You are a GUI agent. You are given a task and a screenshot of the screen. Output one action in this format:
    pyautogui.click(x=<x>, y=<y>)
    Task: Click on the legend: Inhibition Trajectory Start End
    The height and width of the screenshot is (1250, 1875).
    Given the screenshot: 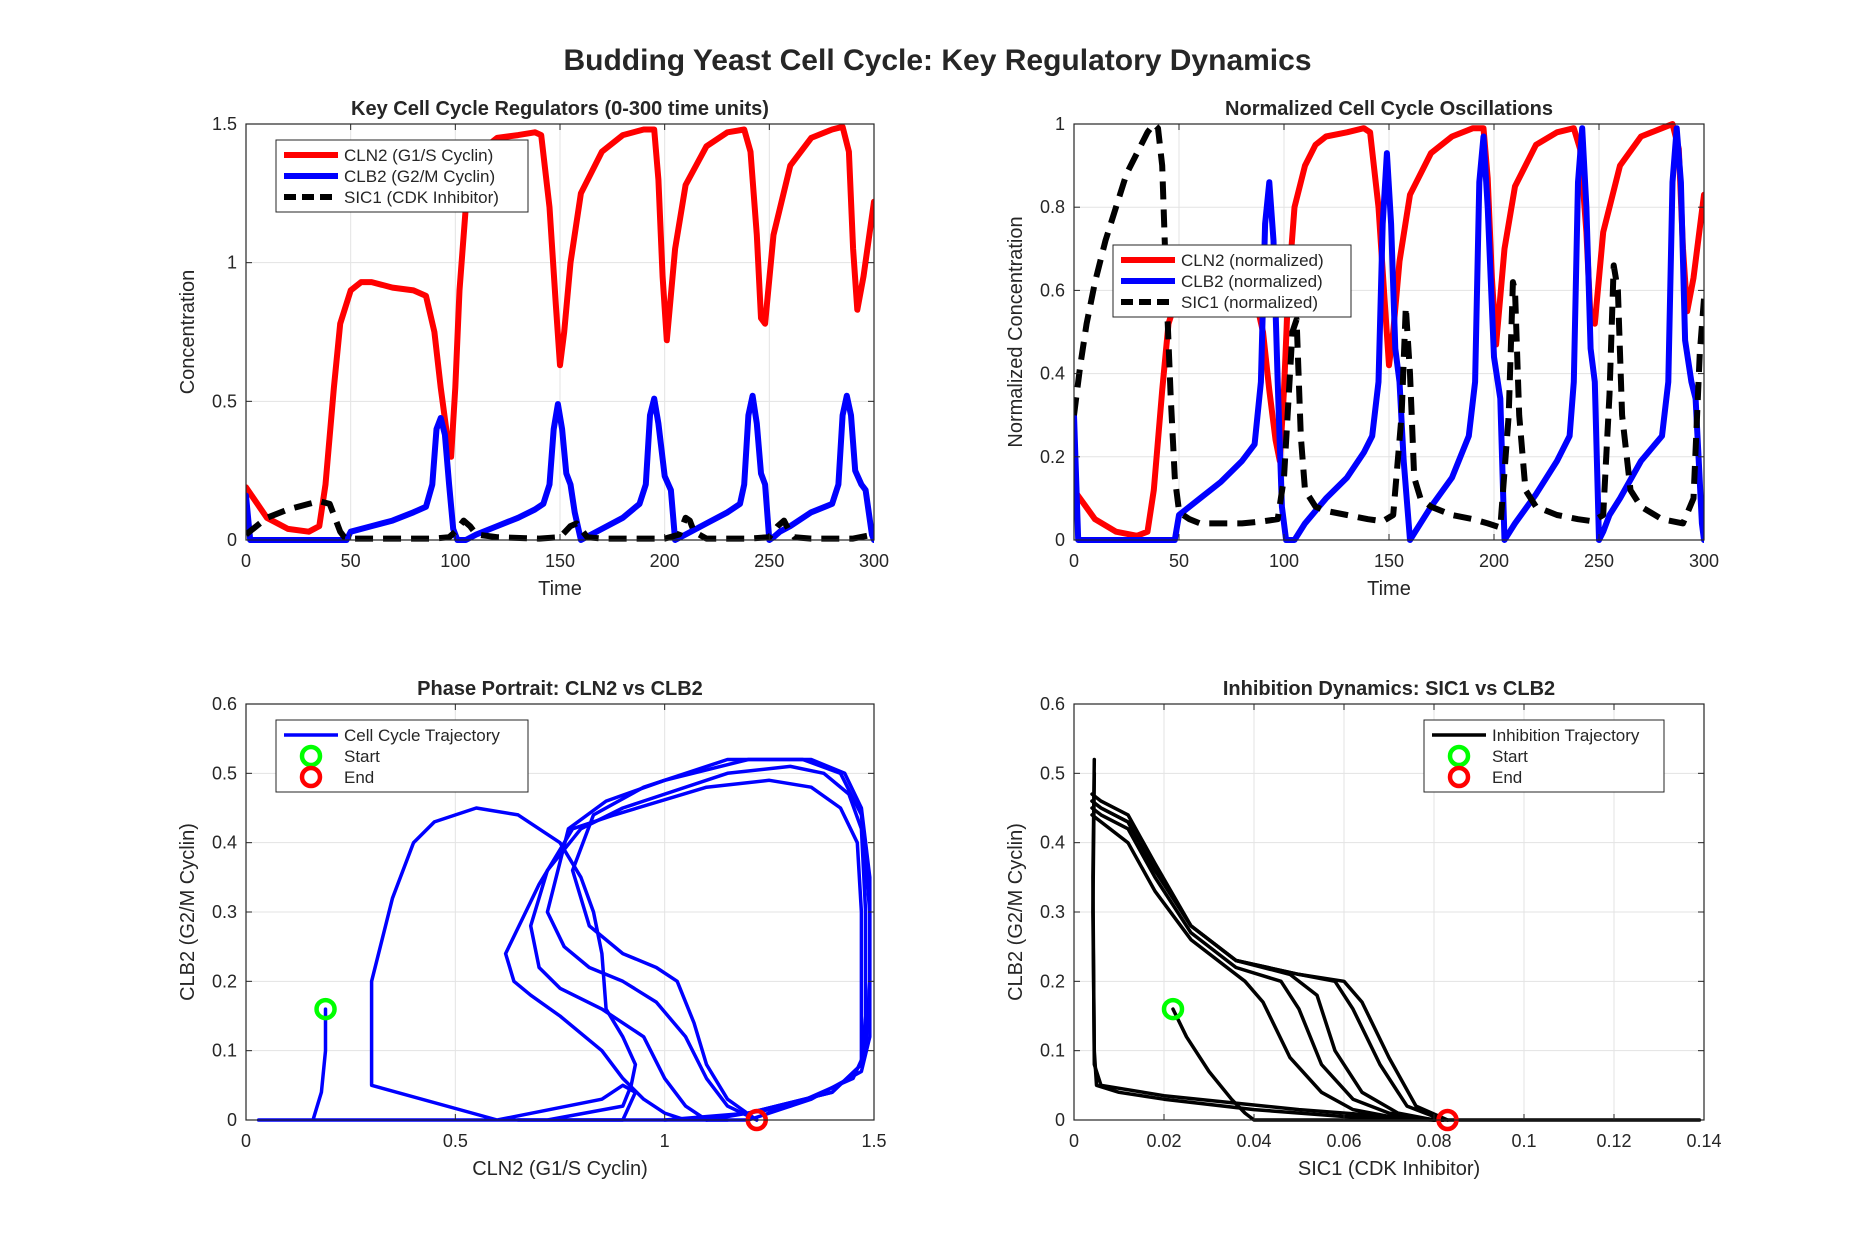 What is the action you would take?
    pyautogui.click(x=1544, y=756)
    